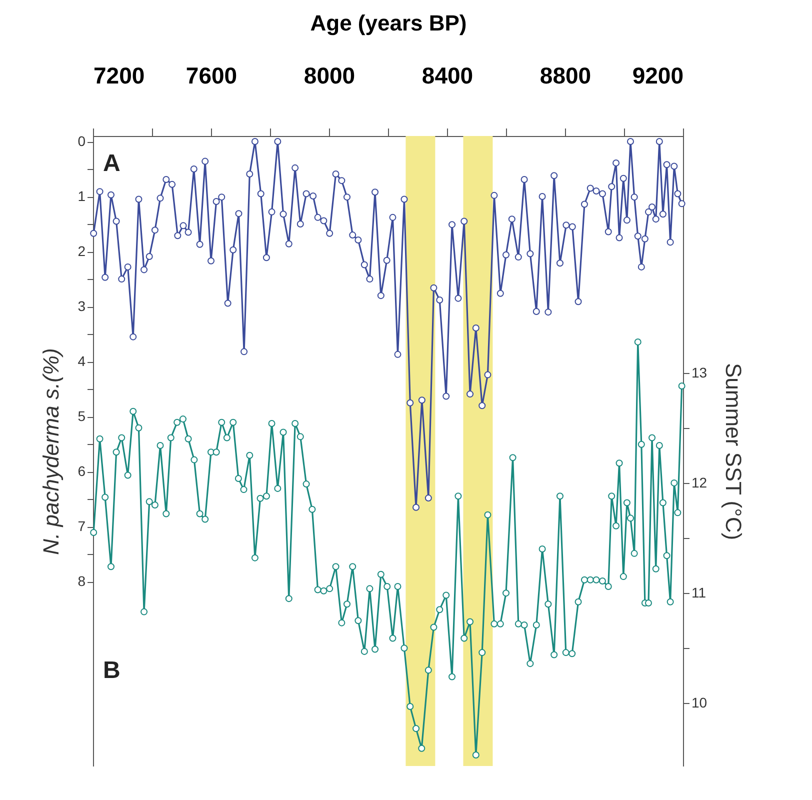  What do you see at coordinates (111, 670) in the screenshot?
I see `annotation: B` at bounding box center [111, 670].